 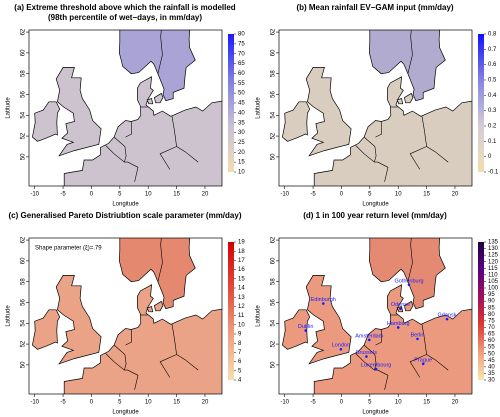 I want to click on colorbar-tick-label: 70, so click(x=241, y=54).